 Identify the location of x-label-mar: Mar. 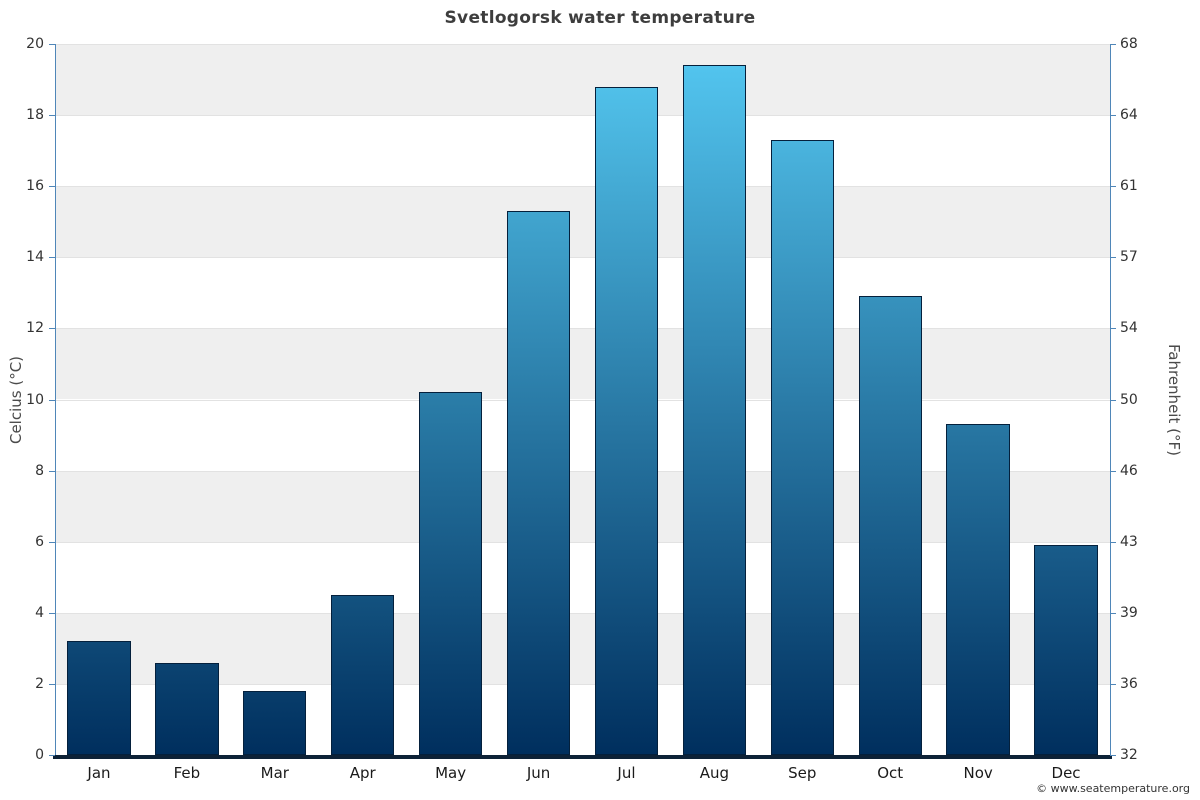
(274, 773).